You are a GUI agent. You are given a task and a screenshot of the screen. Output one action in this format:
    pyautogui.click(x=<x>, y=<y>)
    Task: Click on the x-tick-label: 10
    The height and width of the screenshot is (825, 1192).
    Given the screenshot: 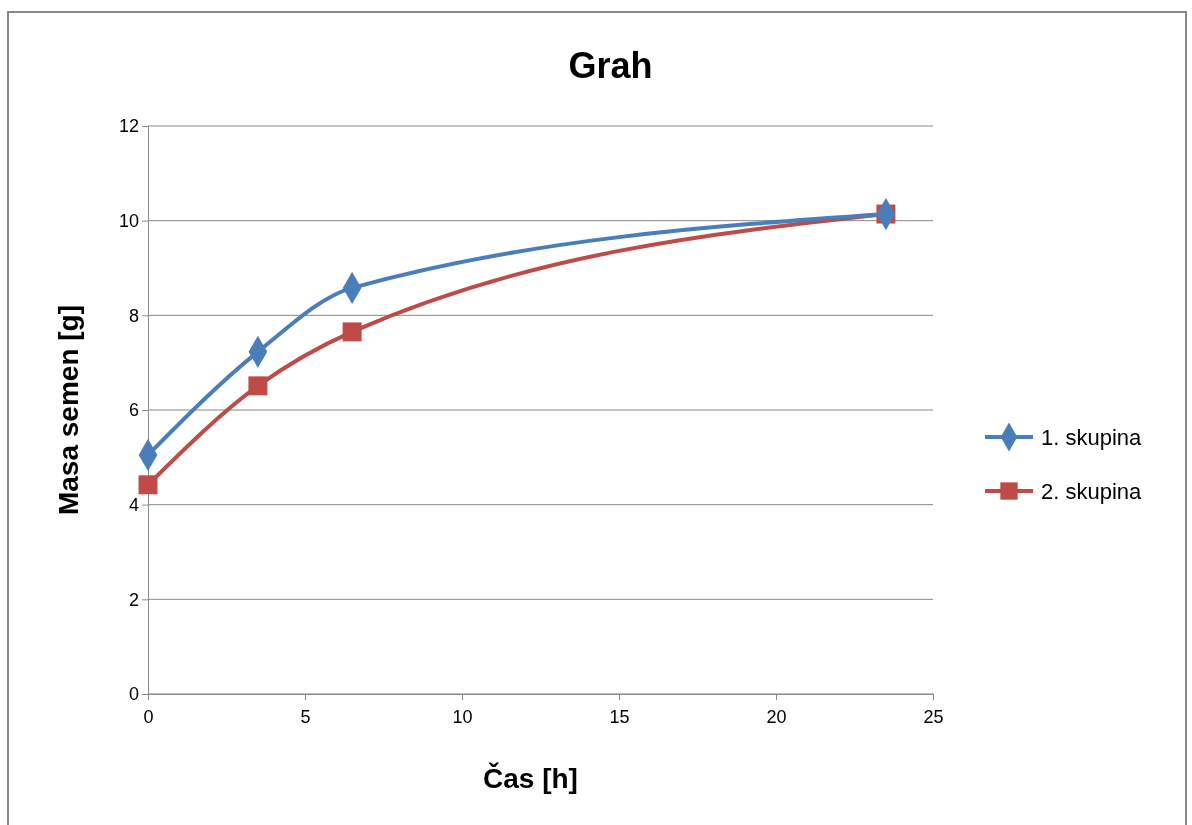 What is the action you would take?
    pyautogui.click(x=462, y=716)
    